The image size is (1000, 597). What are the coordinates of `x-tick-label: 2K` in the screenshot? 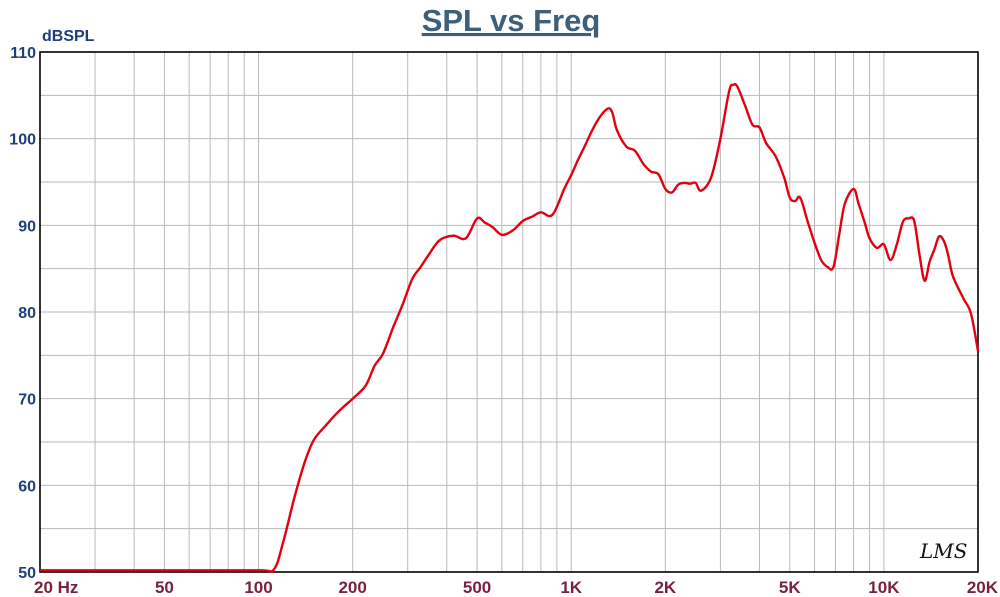 It's located at (665, 587).